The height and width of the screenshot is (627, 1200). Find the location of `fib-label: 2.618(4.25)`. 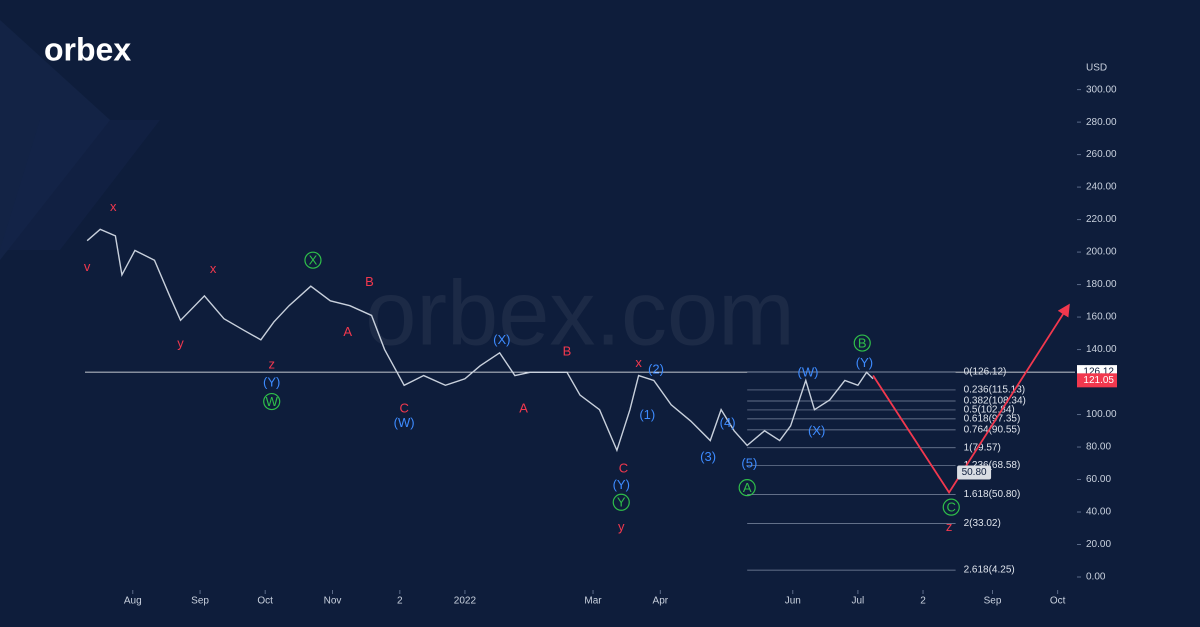

fib-label: 2.618(4.25) is located at coordinates (989, 570).